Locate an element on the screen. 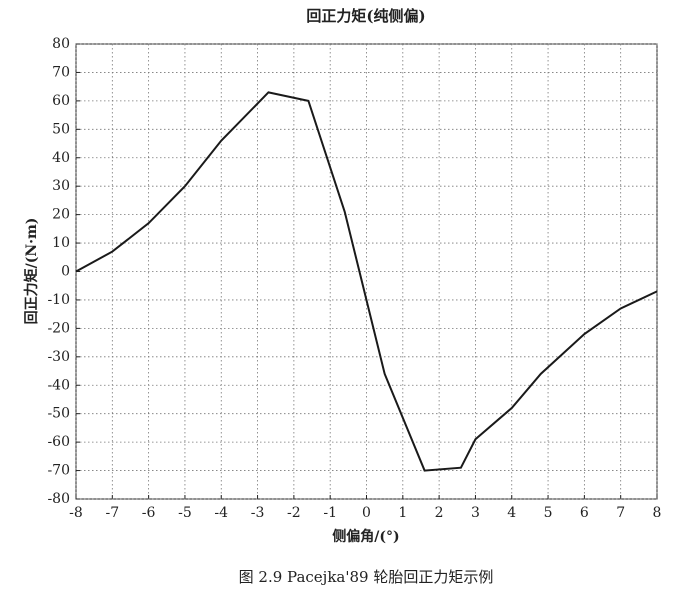 Image resolution: width=681 pixels, height=601 pixels. x-tick-label: -6 is located at coordinates (149, 513).